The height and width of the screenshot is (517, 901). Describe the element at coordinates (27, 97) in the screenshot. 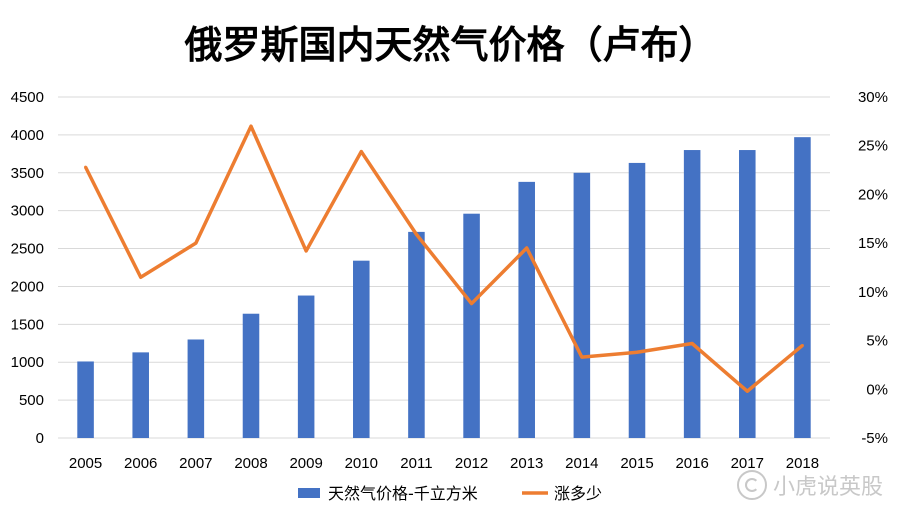

I see `y-left-tick-label: 4500` at that location.